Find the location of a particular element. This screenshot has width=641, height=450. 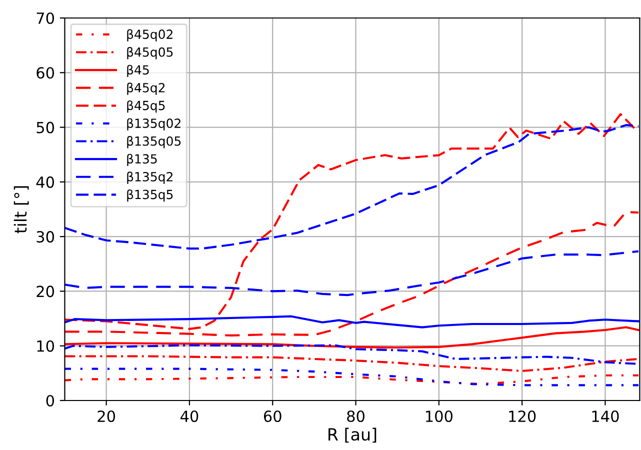

x-tick-label: 40 is located at coordinates (189, 416).